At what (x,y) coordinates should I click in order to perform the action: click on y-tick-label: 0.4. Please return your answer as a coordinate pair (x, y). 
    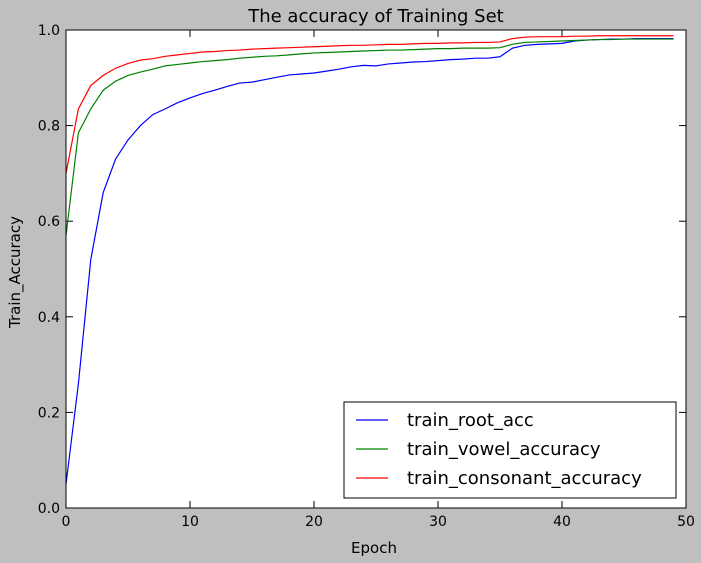
    Looking at the image, I should click on (49, 318).